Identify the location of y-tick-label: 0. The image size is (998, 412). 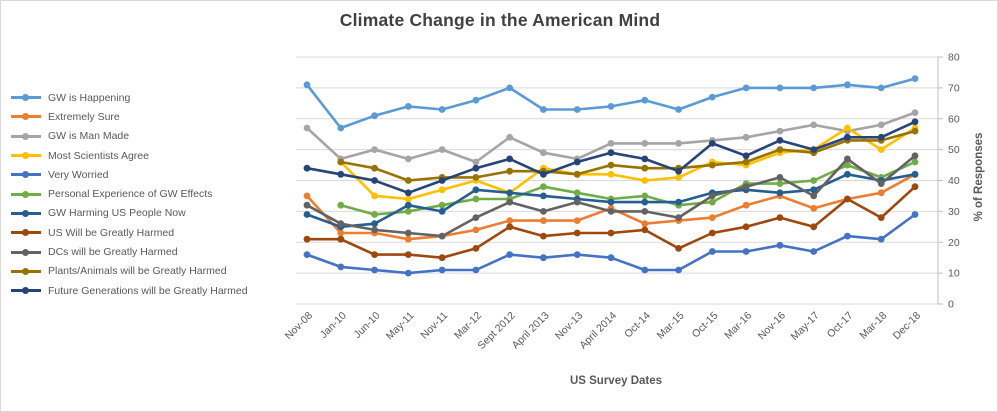
(951, 305).